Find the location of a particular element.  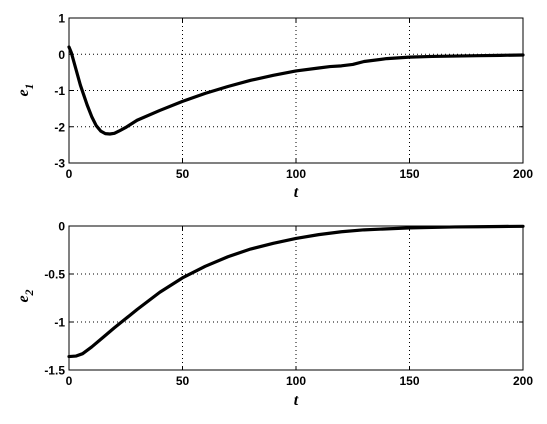

y-tick-label: -0.5 is located at coordinates (54, 275).